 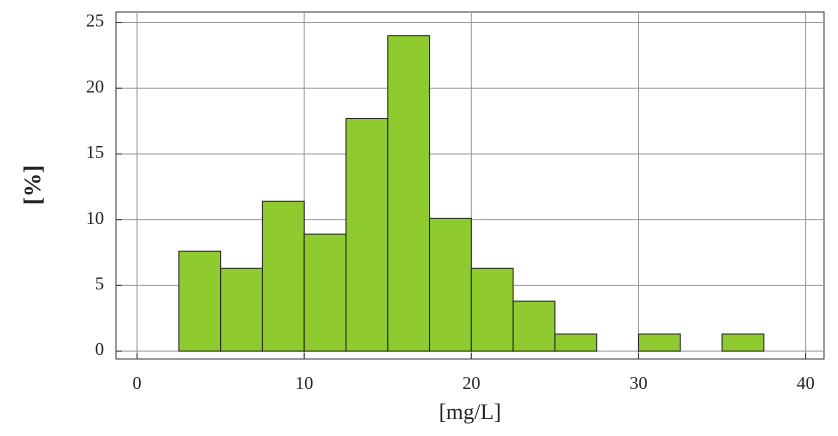 What do you see at coordinates (806, 383) in the screenshot?
I see `x-tick-label: 40` at bounding box center [806, 383].